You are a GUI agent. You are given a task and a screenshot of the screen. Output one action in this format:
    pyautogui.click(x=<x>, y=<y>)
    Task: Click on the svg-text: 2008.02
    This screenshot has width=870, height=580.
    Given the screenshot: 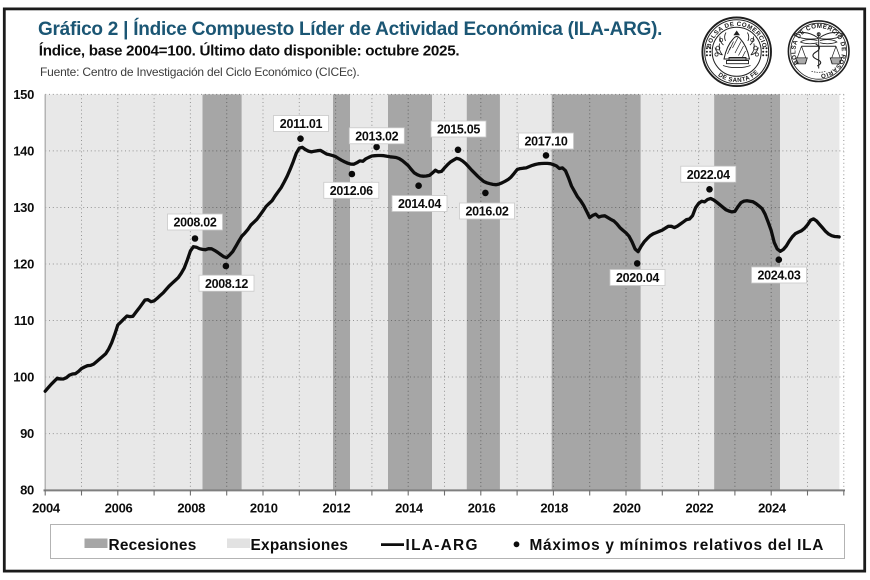 What is the action you would take?
    pyautogui.click(x=194, y=223)
    